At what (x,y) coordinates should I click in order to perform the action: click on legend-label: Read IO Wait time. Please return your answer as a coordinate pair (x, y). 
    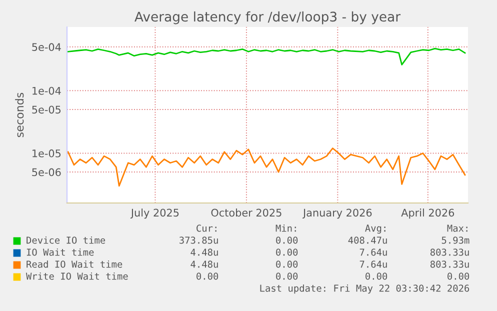
    Looking at the image, I should click on (74, 264).